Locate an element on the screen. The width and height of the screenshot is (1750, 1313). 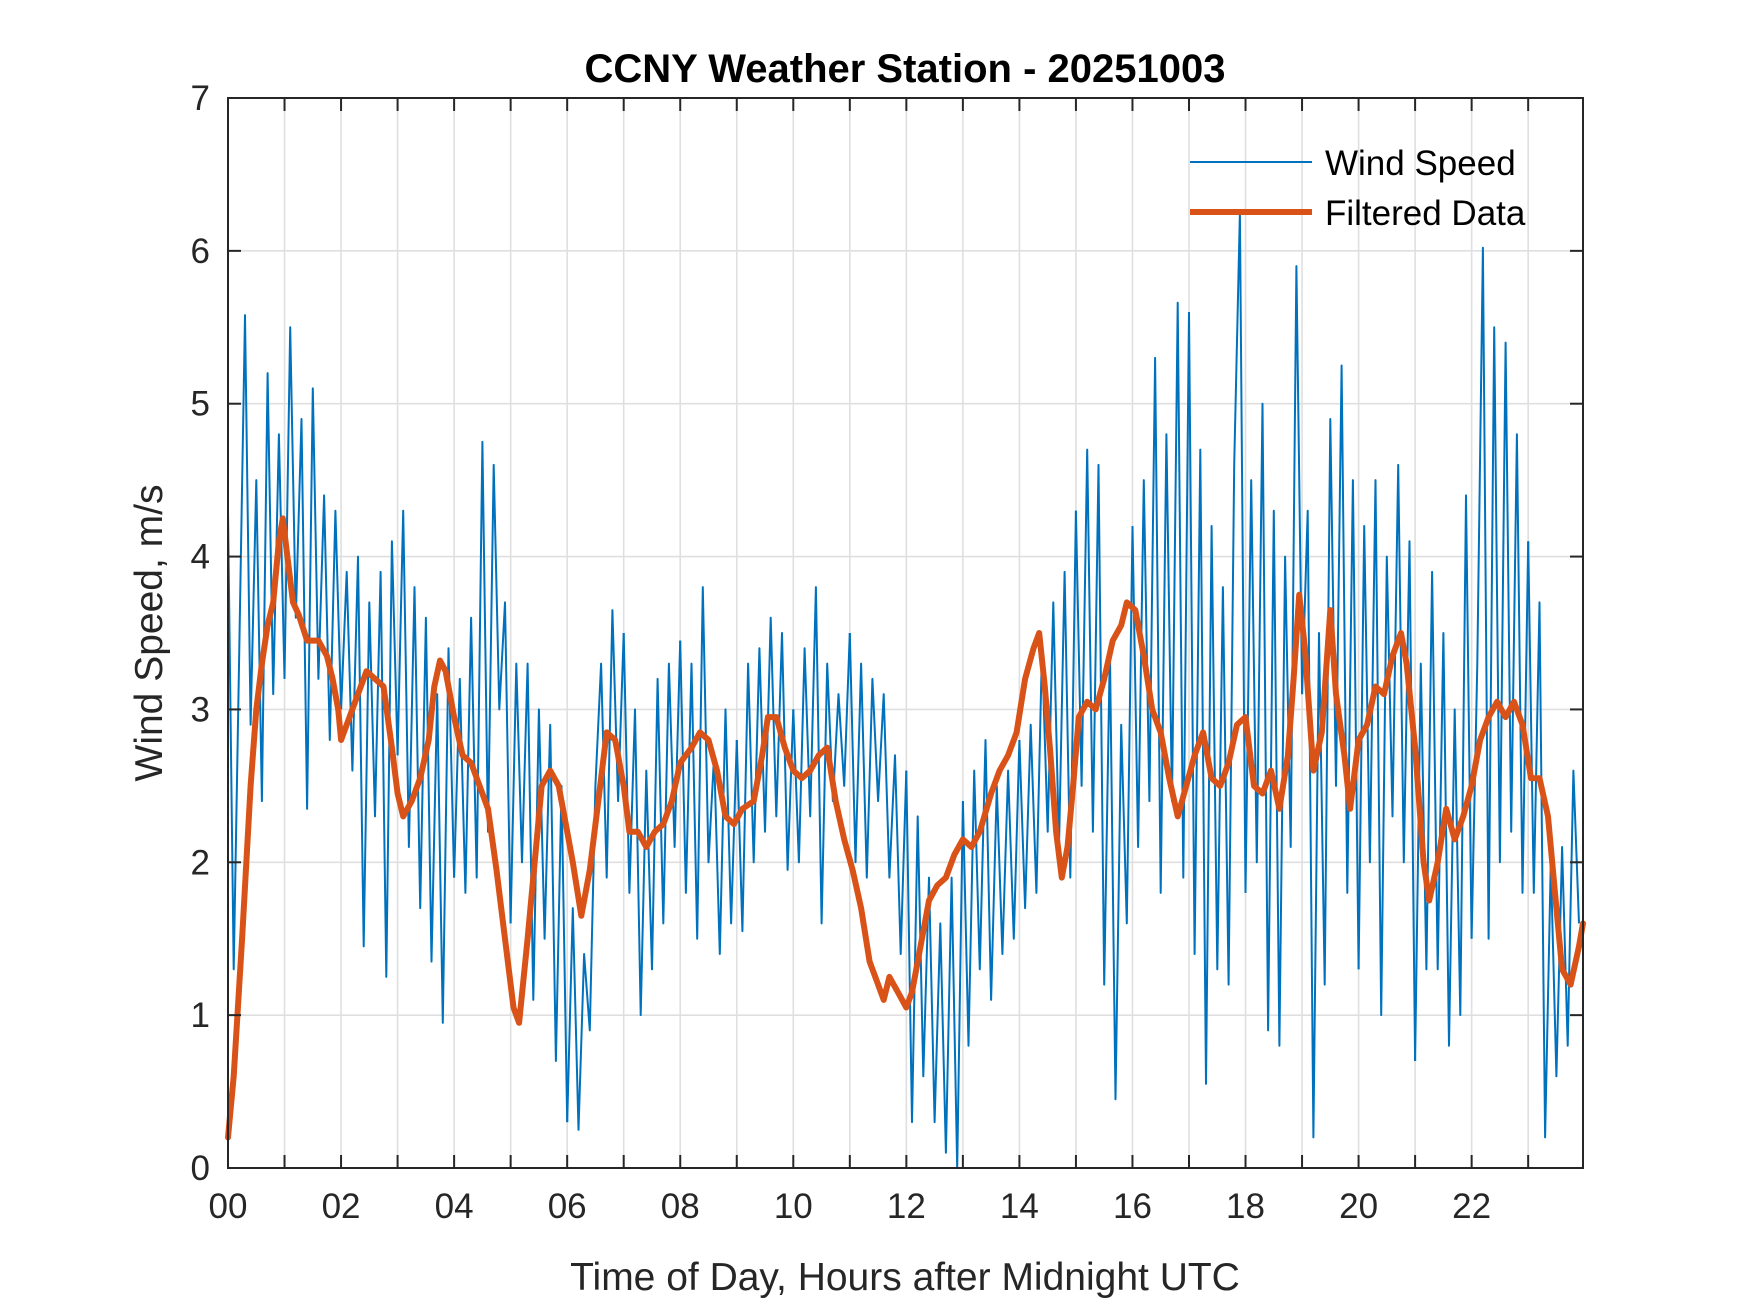
y-tick-label: 5 is located at coordinates (200, 404).